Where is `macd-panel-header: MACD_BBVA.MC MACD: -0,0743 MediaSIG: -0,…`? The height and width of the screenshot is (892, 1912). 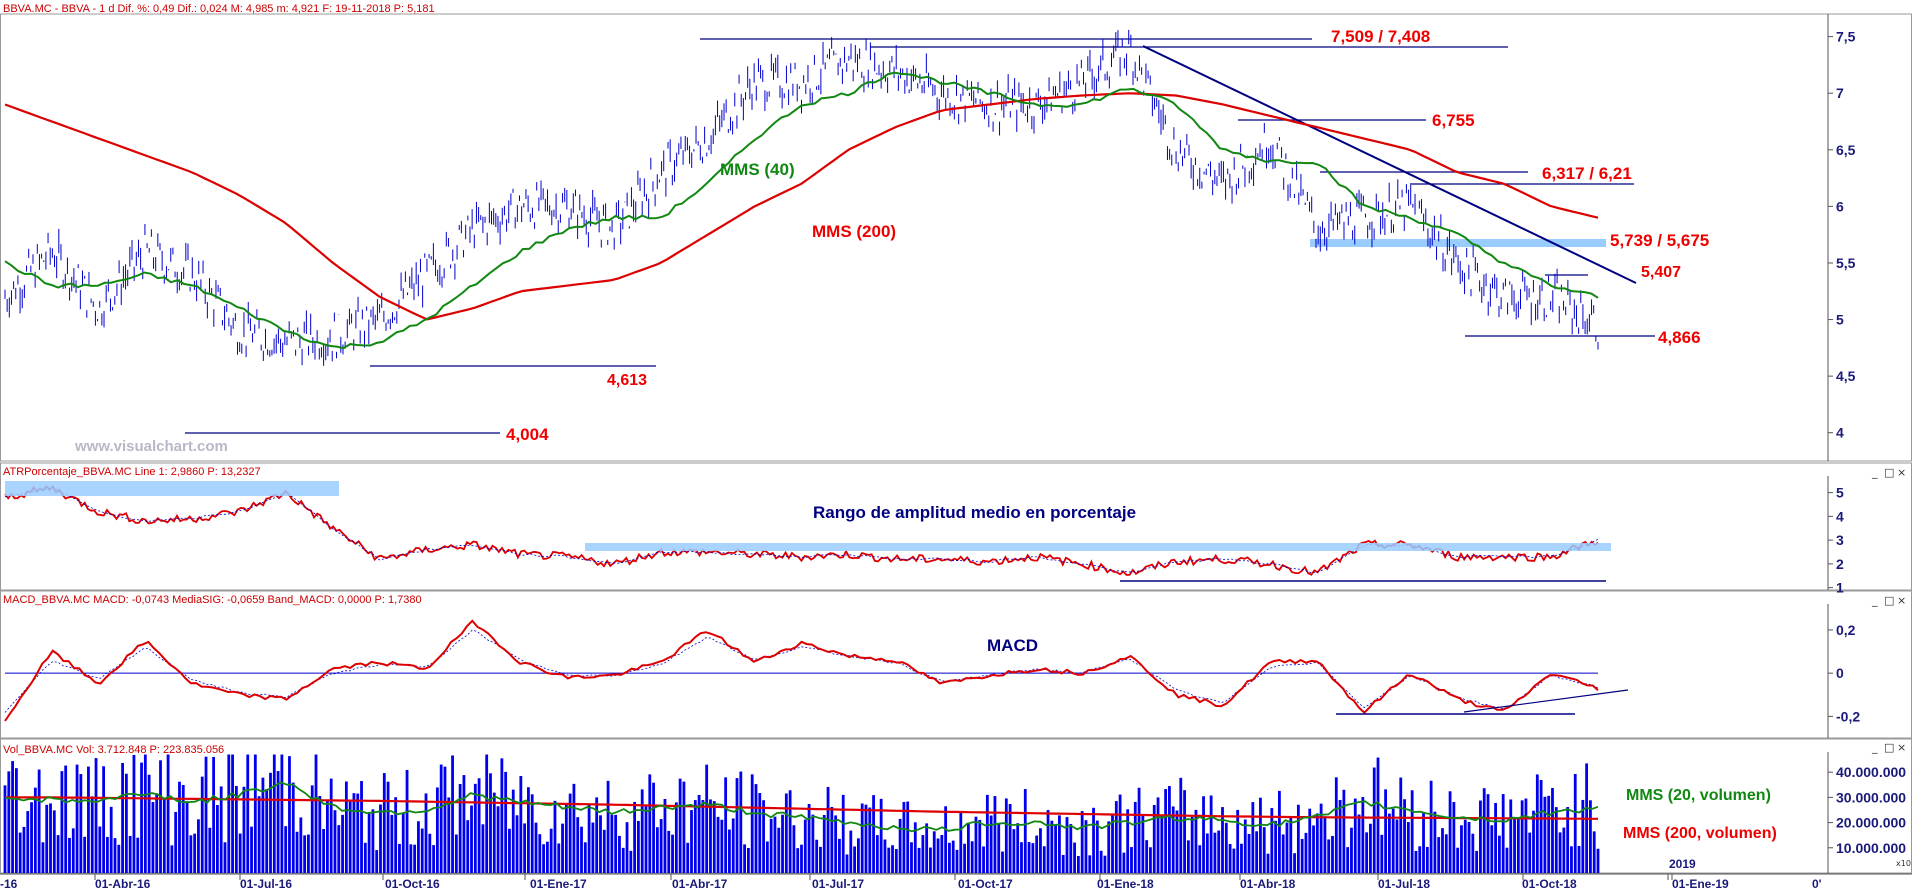 macd-panel-header: MACD_BBVA.MC MACD: -0,0743 MediaSIG: -0,… is located at coordinates (212, 600).